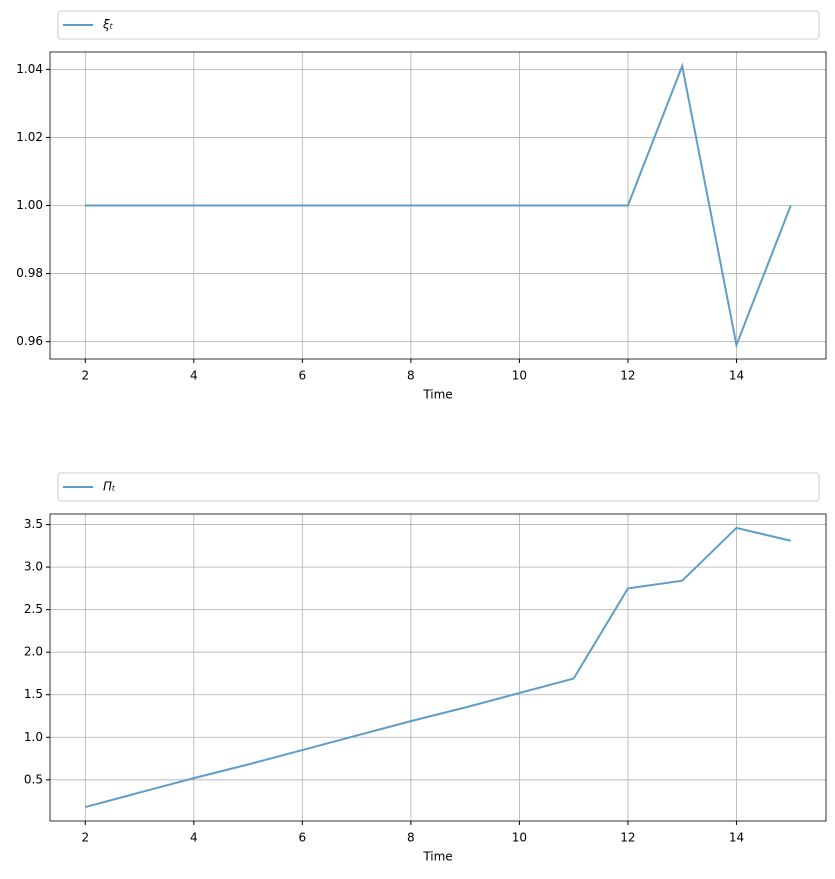  Describe the element at coordinates (29, 205) in the screenshot. I see `y-tick-label: 1.00` at that location.